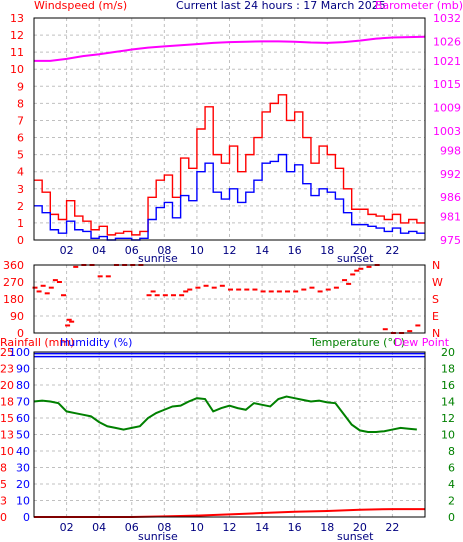 This screenshot has height=542, width=463. Describe the element at coordinates (37, 342) in the screenshot. I see `rainfall-axis-label: Rainfall (mm)` at that location.